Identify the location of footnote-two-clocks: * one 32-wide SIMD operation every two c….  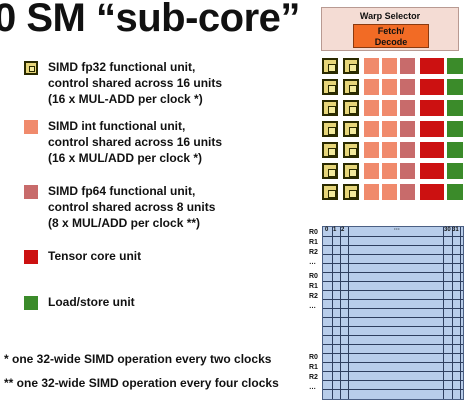
(138, 359).